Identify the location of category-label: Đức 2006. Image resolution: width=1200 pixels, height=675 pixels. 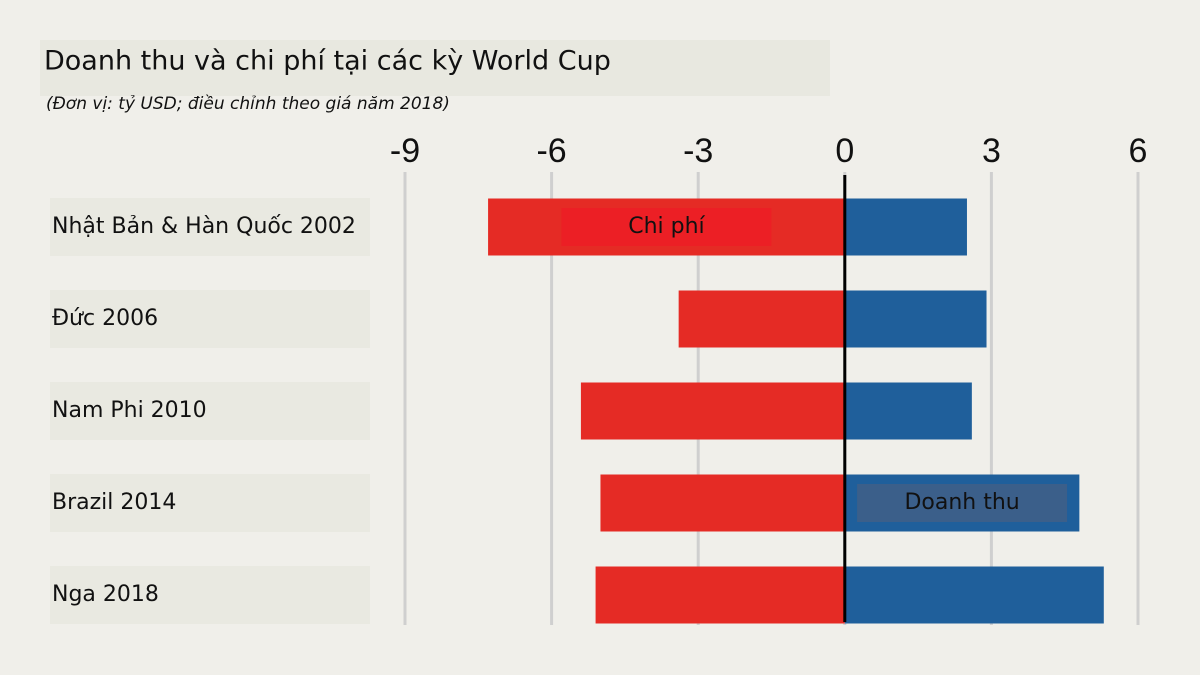
(105, 318).